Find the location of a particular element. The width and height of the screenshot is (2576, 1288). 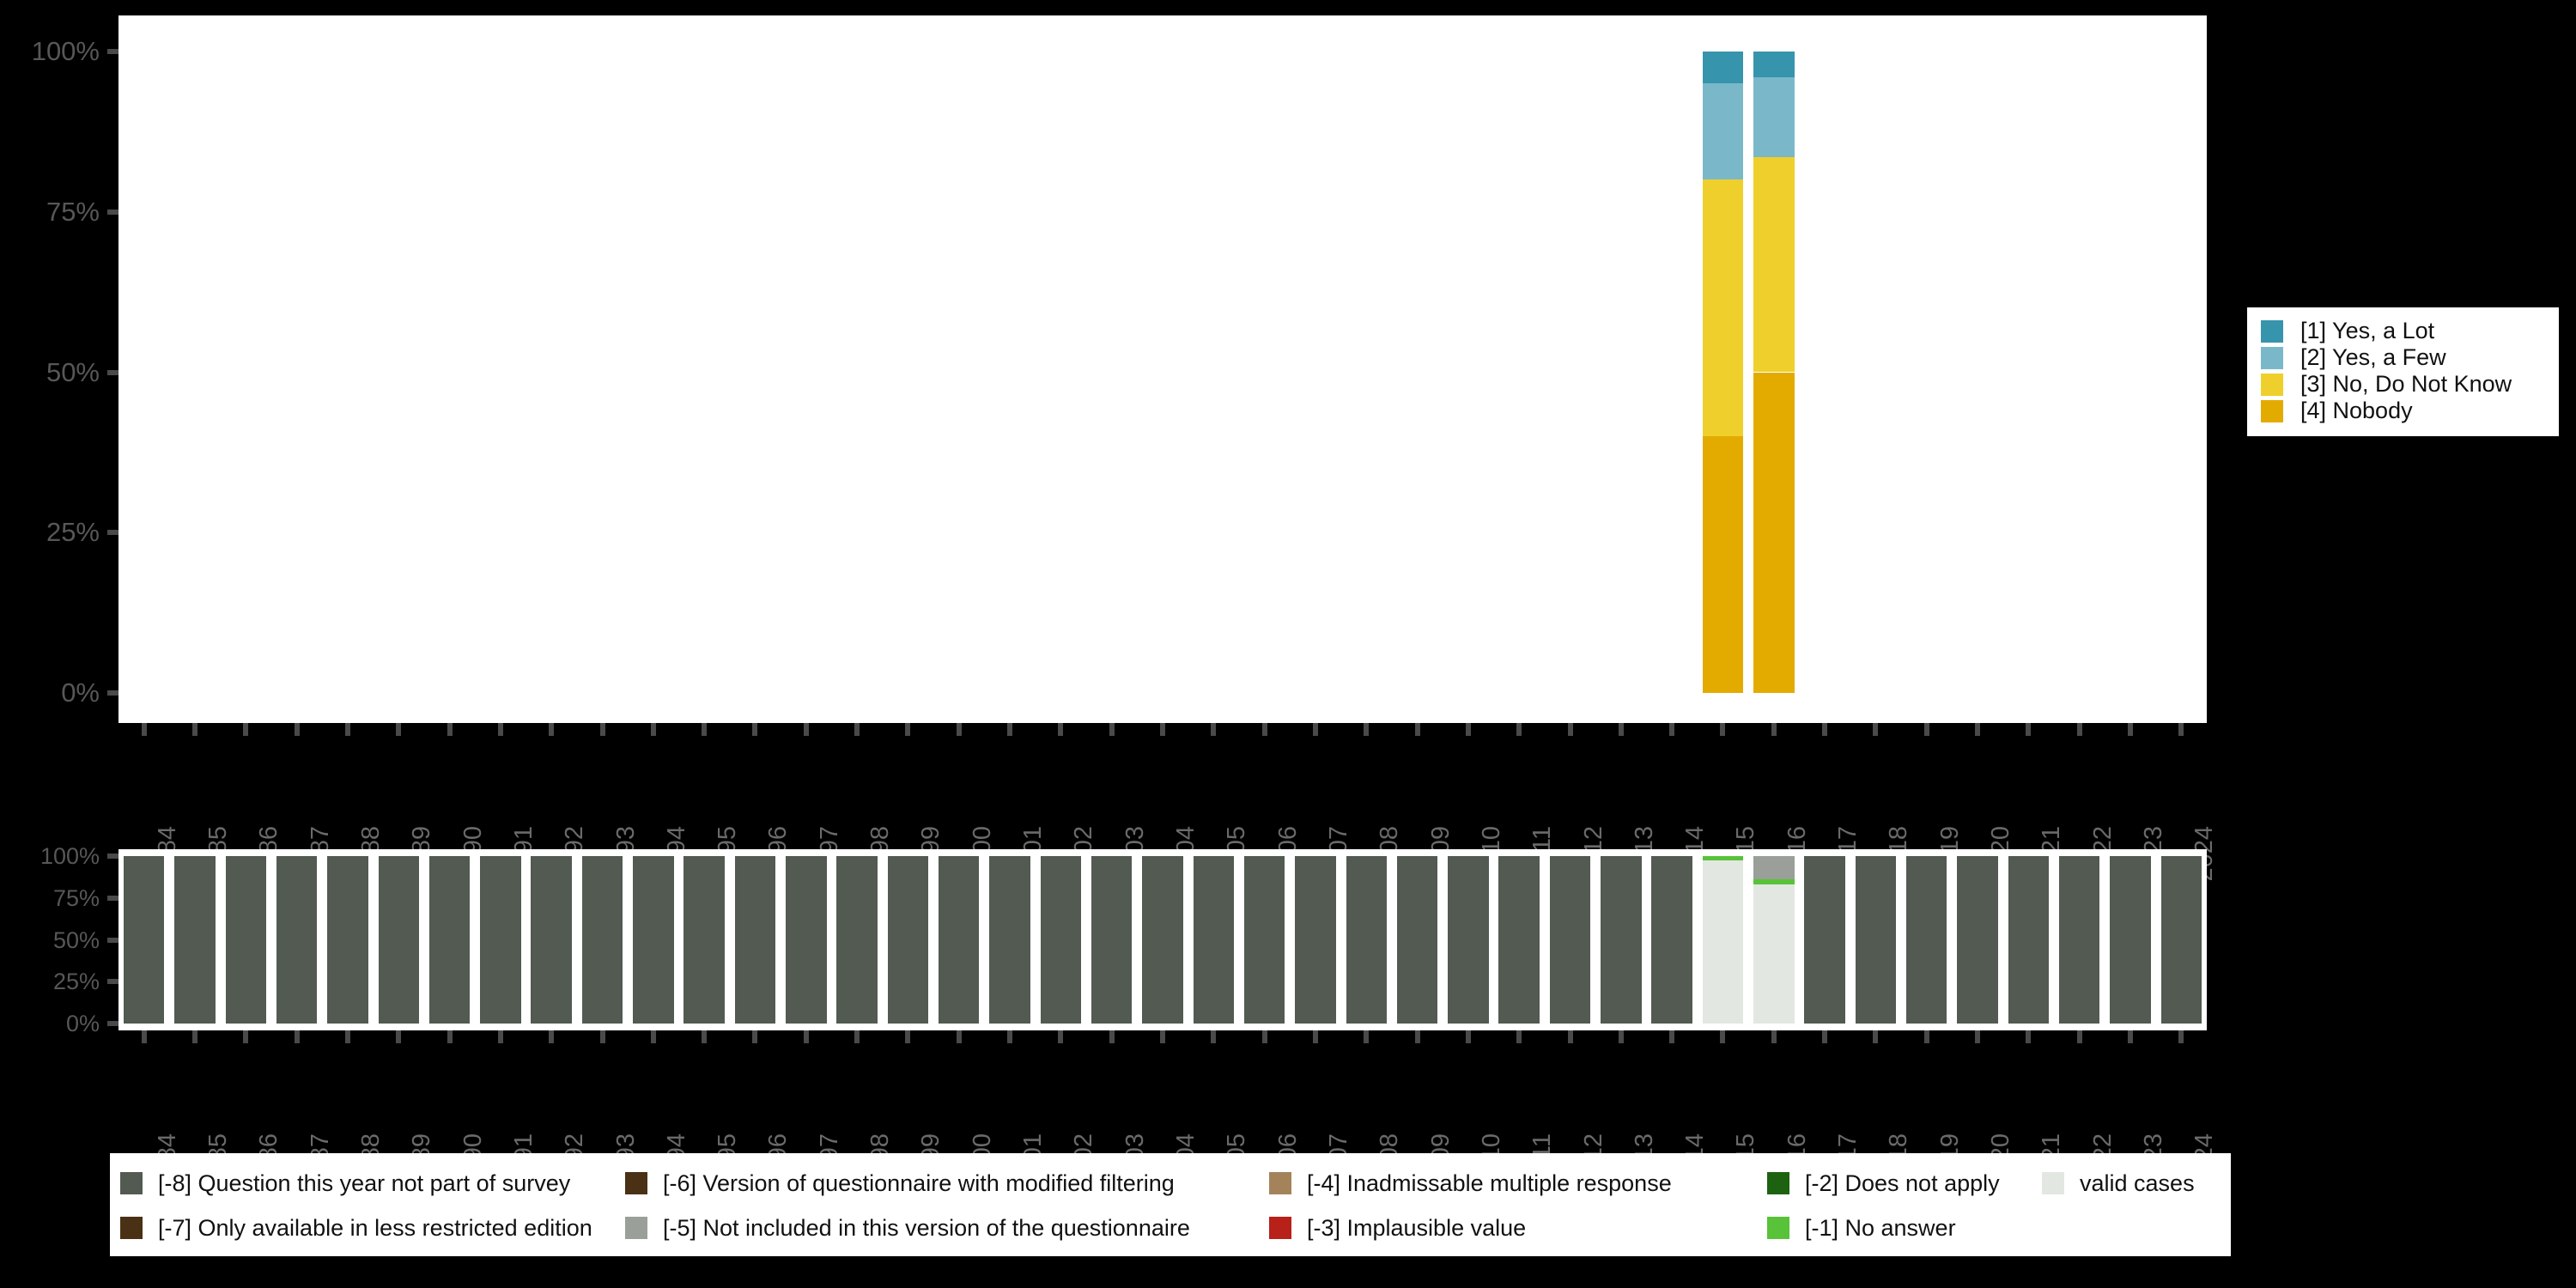

missing-values-legend-item: [-1] No answer is located at coordinates (1862, 1228).